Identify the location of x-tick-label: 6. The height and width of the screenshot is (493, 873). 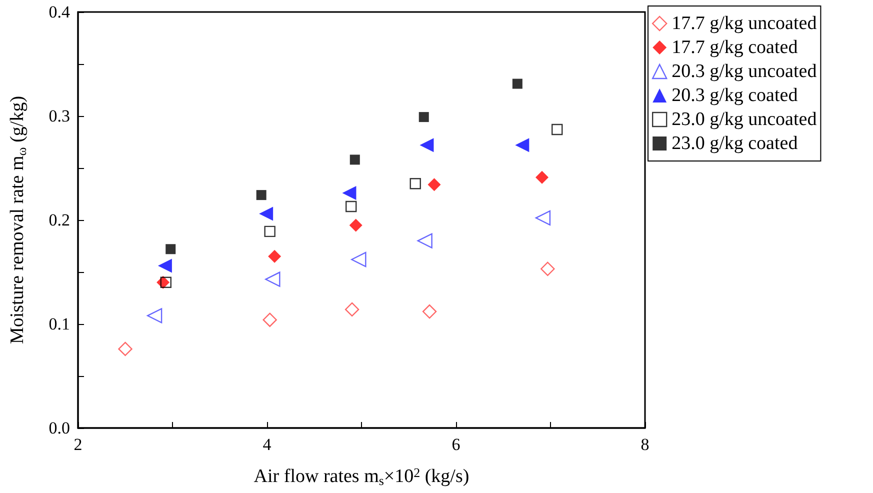
(456, 444).